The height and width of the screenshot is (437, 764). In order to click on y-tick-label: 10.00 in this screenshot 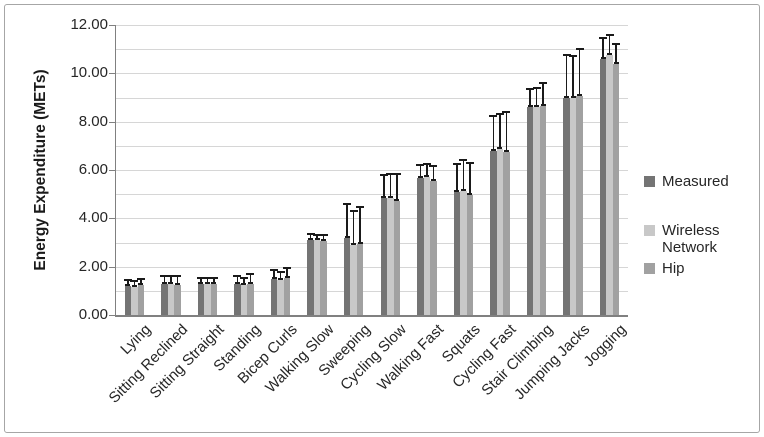, I will do `click(89, 73)`.